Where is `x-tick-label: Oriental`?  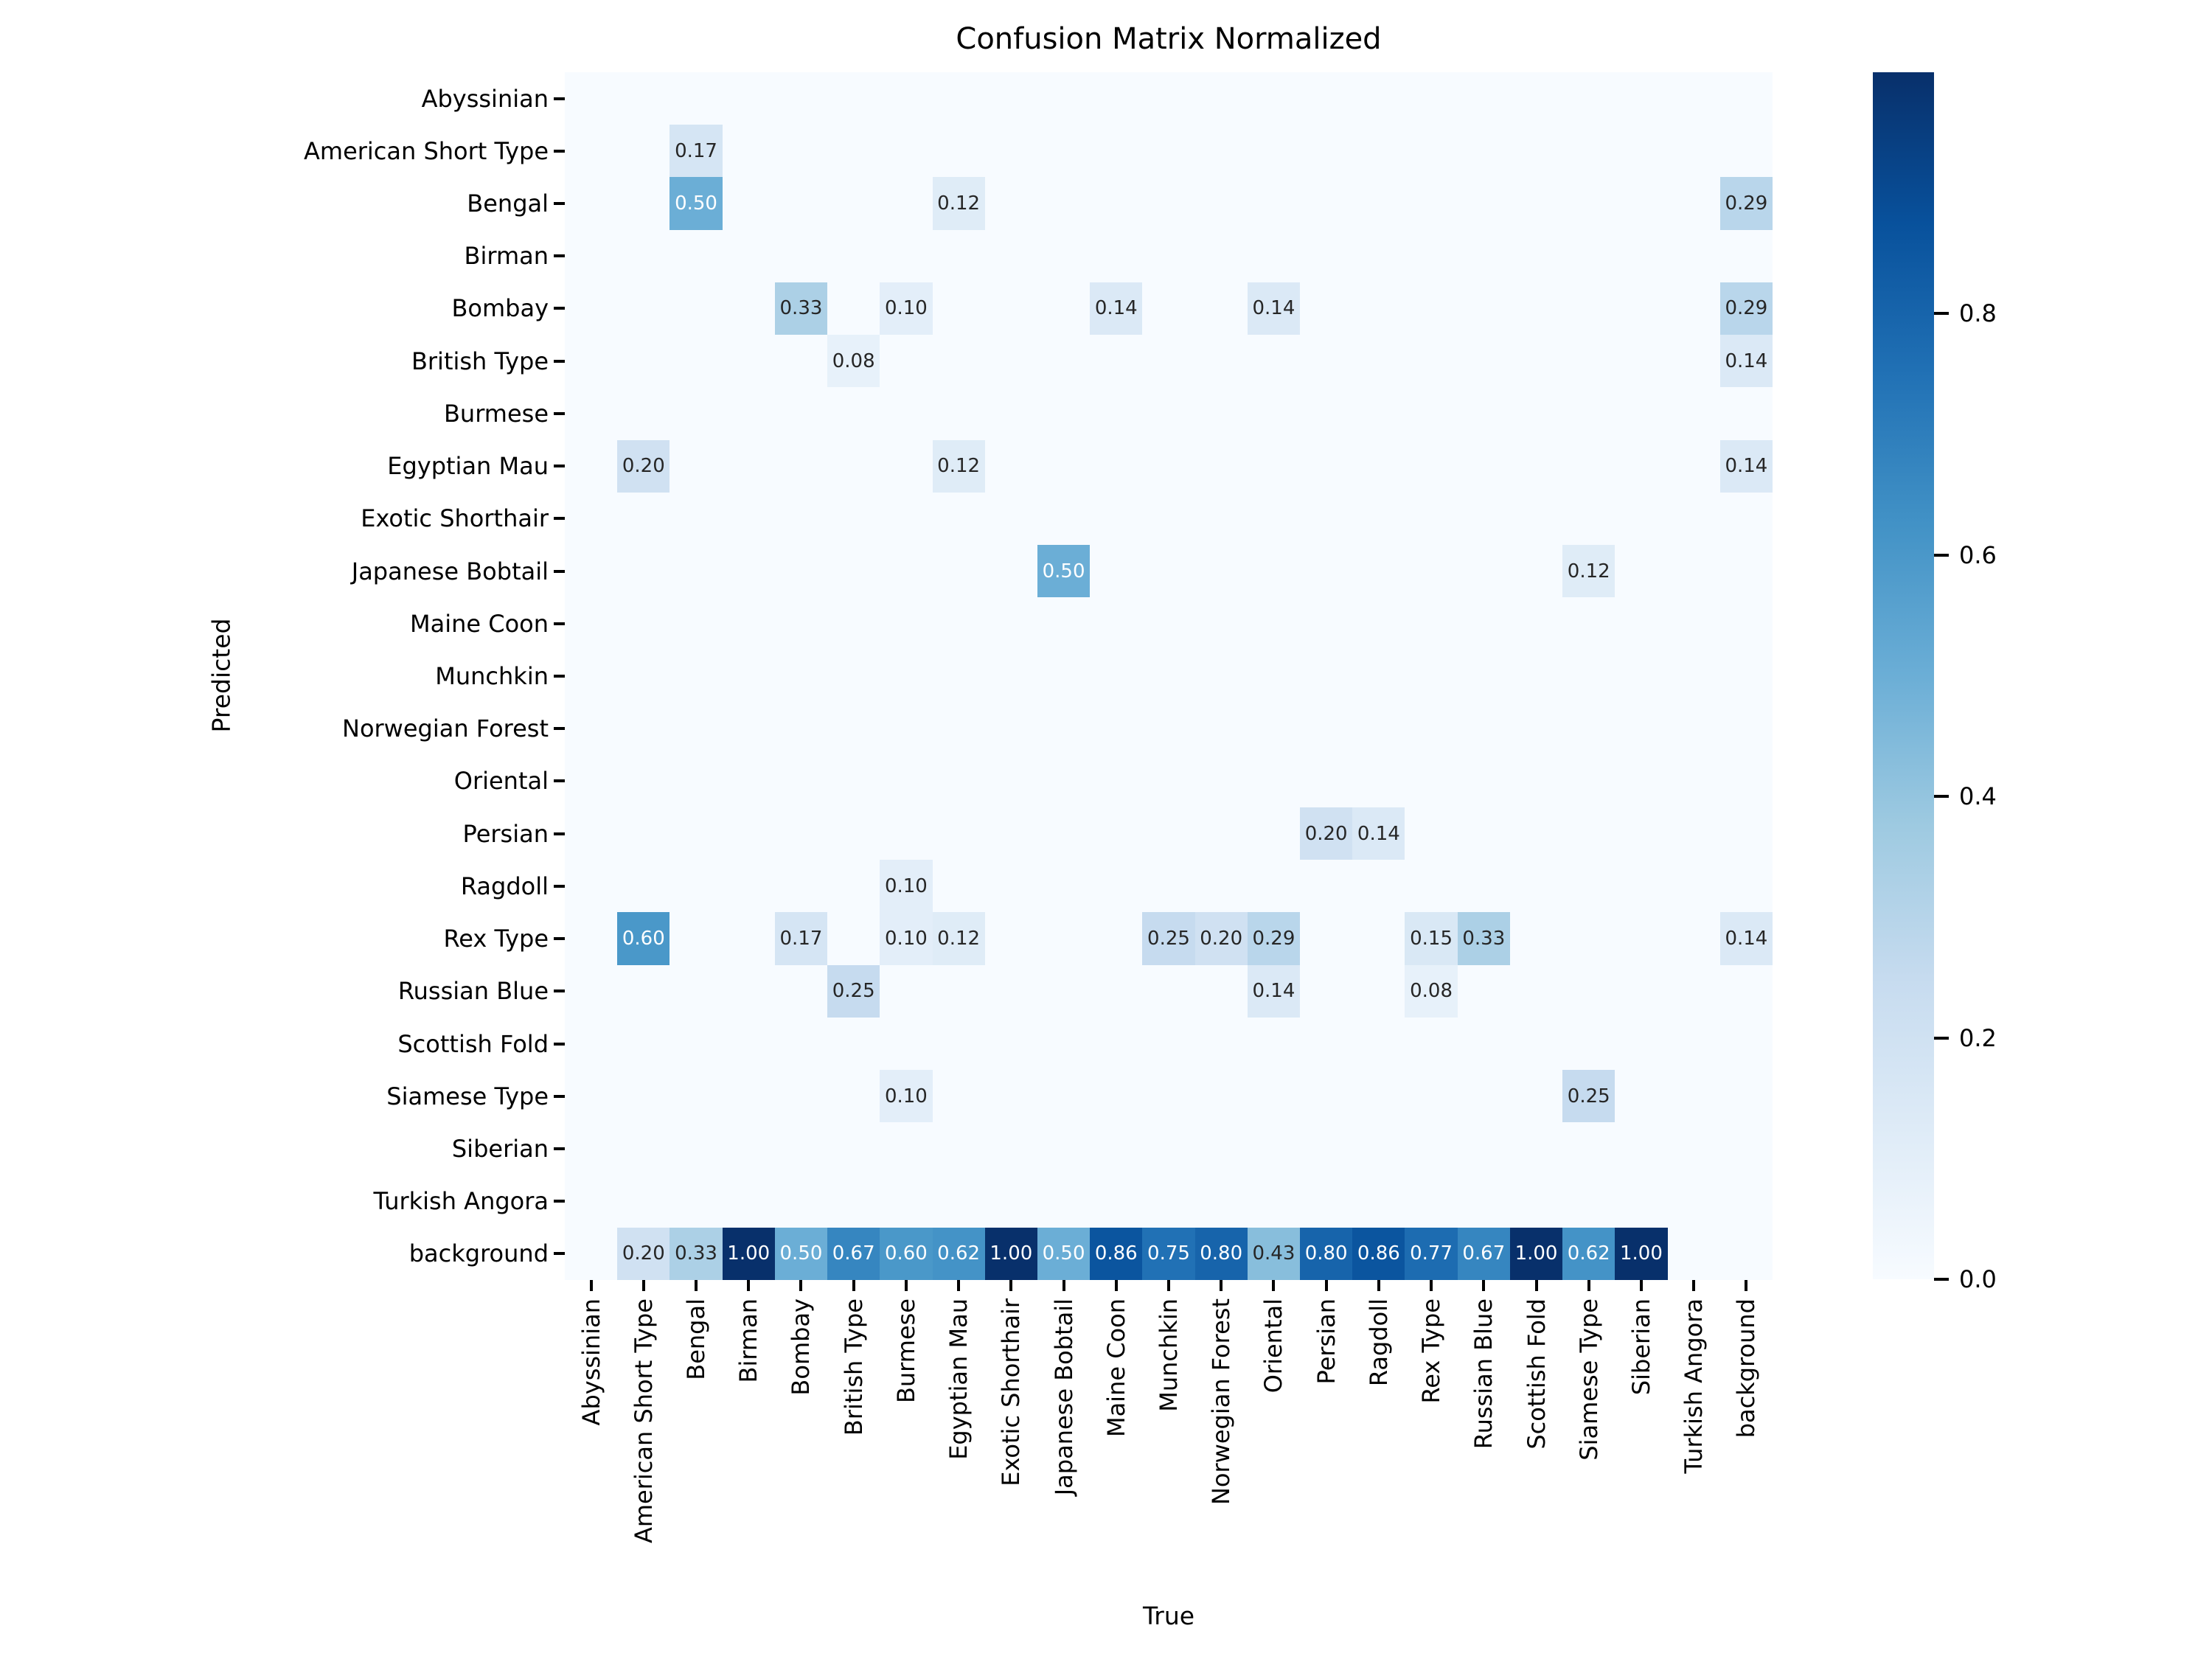
x-tick-label: Oriental is located at coordinates (1273, 1346).